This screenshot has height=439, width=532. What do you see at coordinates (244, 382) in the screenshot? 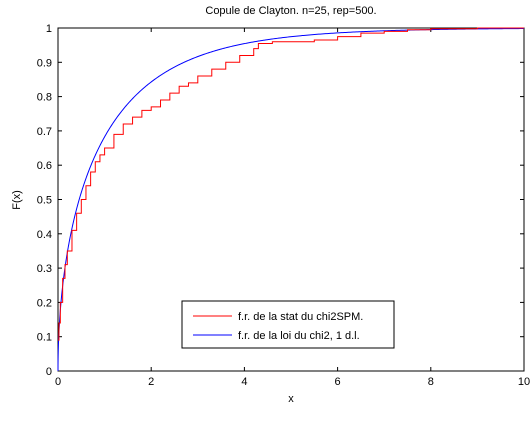
I see `x-tick-label: 4` at bounding box center [244, 382].